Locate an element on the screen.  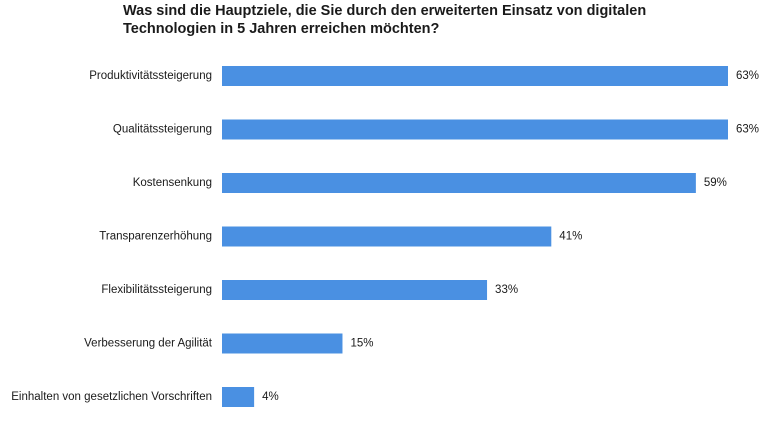
category-label: Qualitätssteigerung is located at coordinates (162, 130).